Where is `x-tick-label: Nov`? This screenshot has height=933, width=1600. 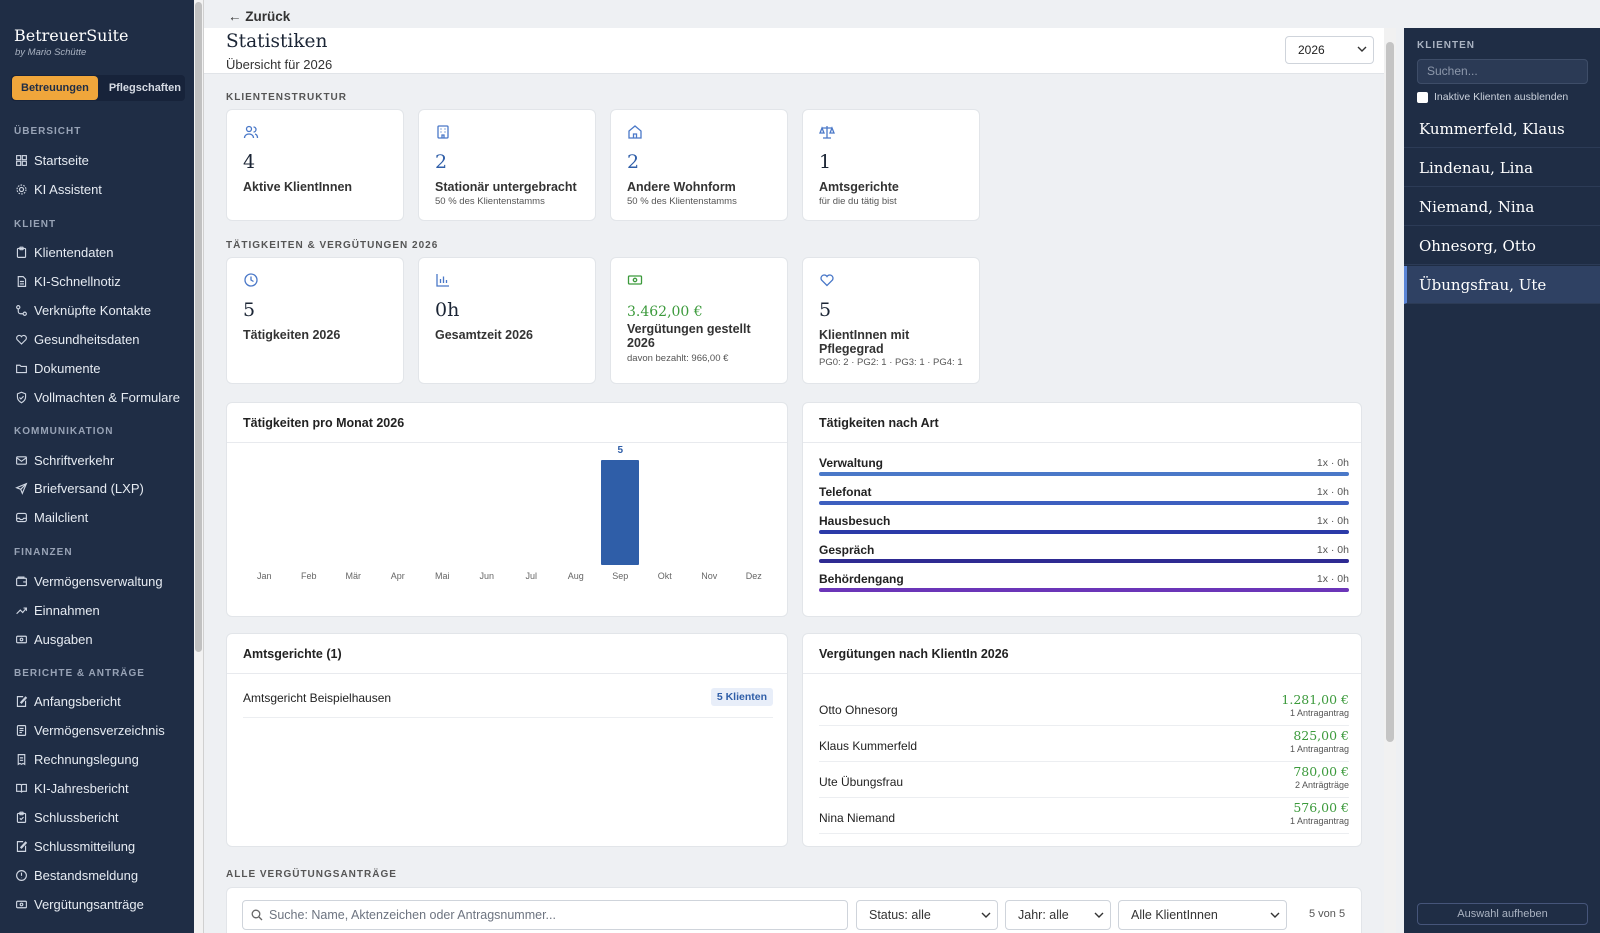 x-tick-label: Nov is located at coordinates (709, 576).